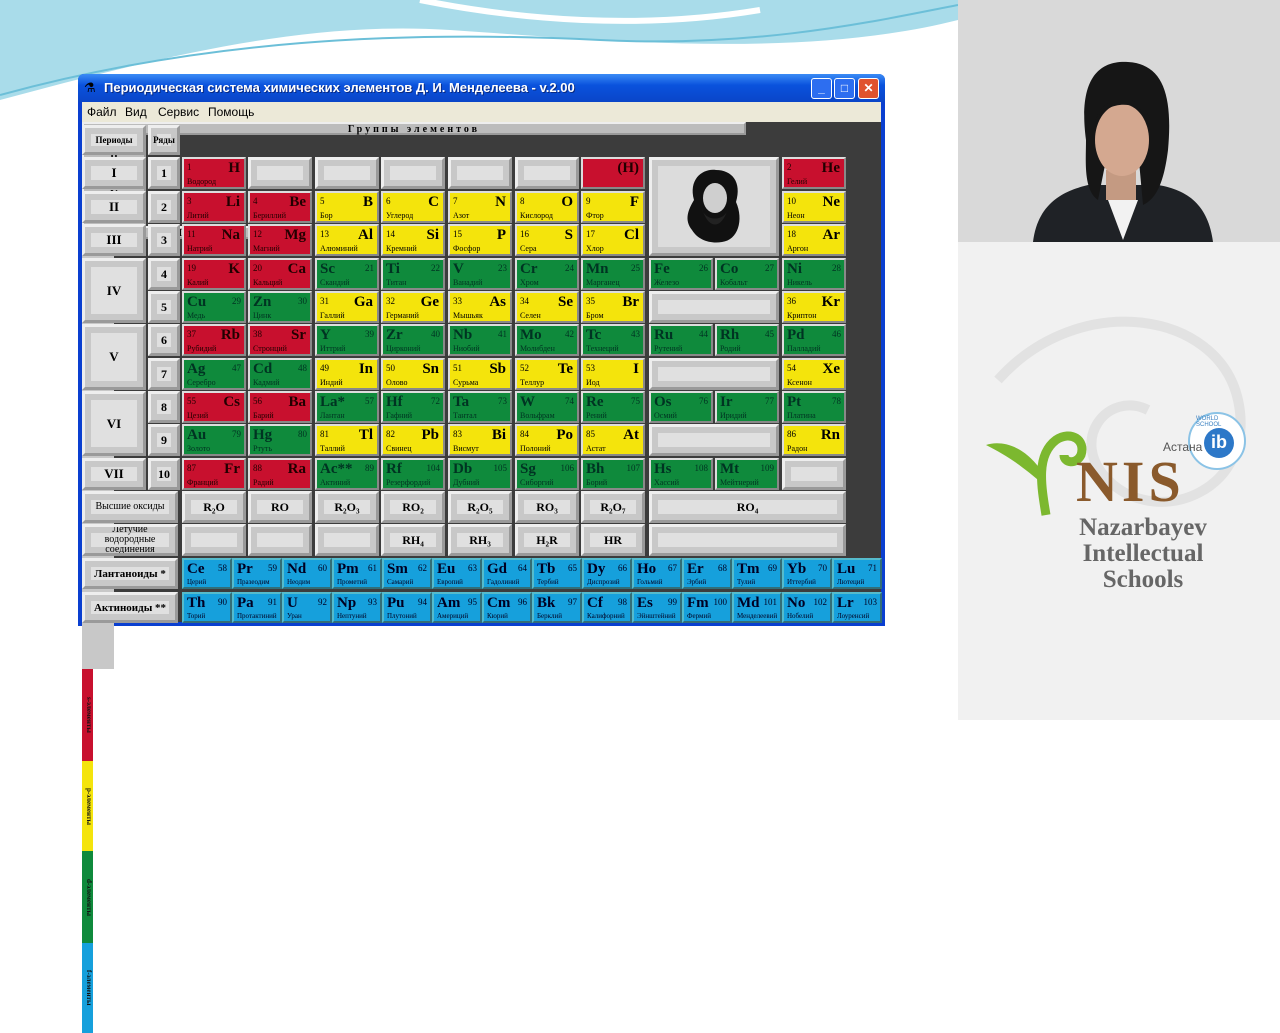 This screenshot has height=1033, width=1280. I want to click on hydride-formula: H₂R, so click(547, 540).